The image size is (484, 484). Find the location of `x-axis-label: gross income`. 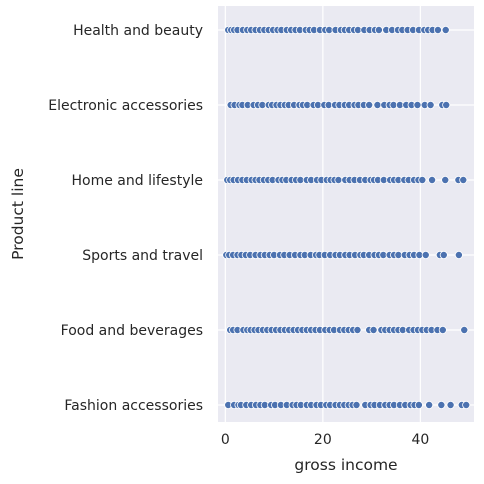

x-axis-label: gross income is located at coordinates (345, 465).